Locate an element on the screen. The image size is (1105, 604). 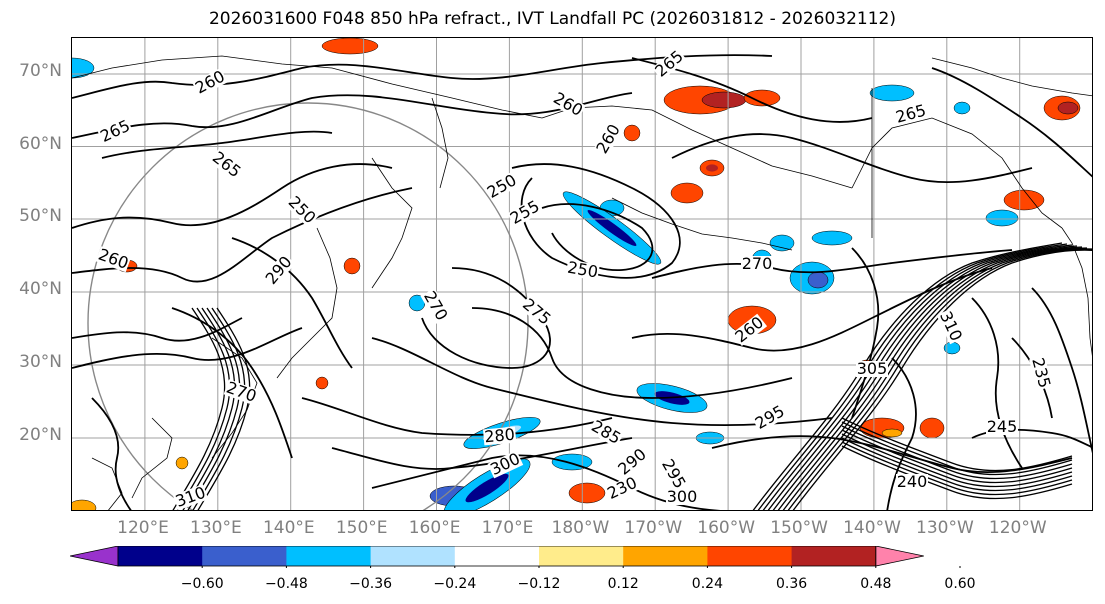
colorbar-tick-label: −0.48 is located at coordinates (286, 584).